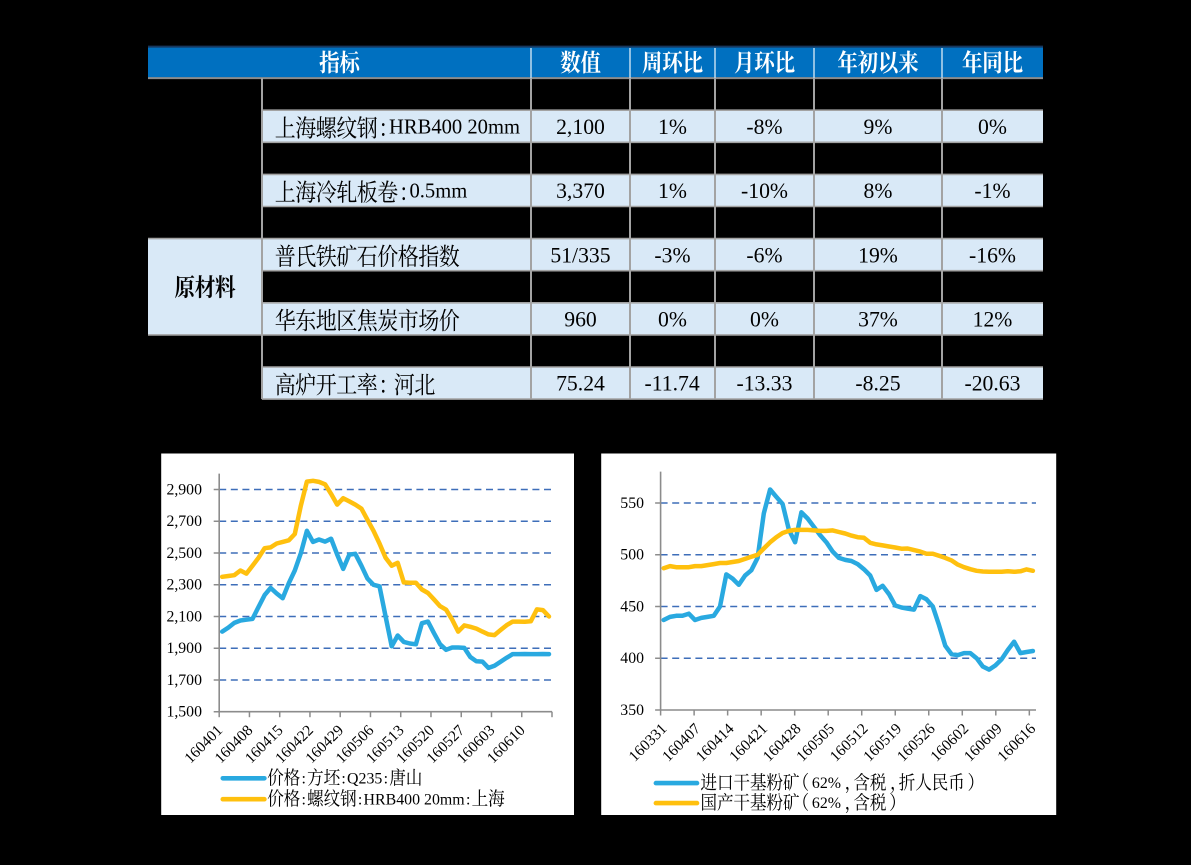  I want to click on svg-text: 1,700, so click(184, 680).